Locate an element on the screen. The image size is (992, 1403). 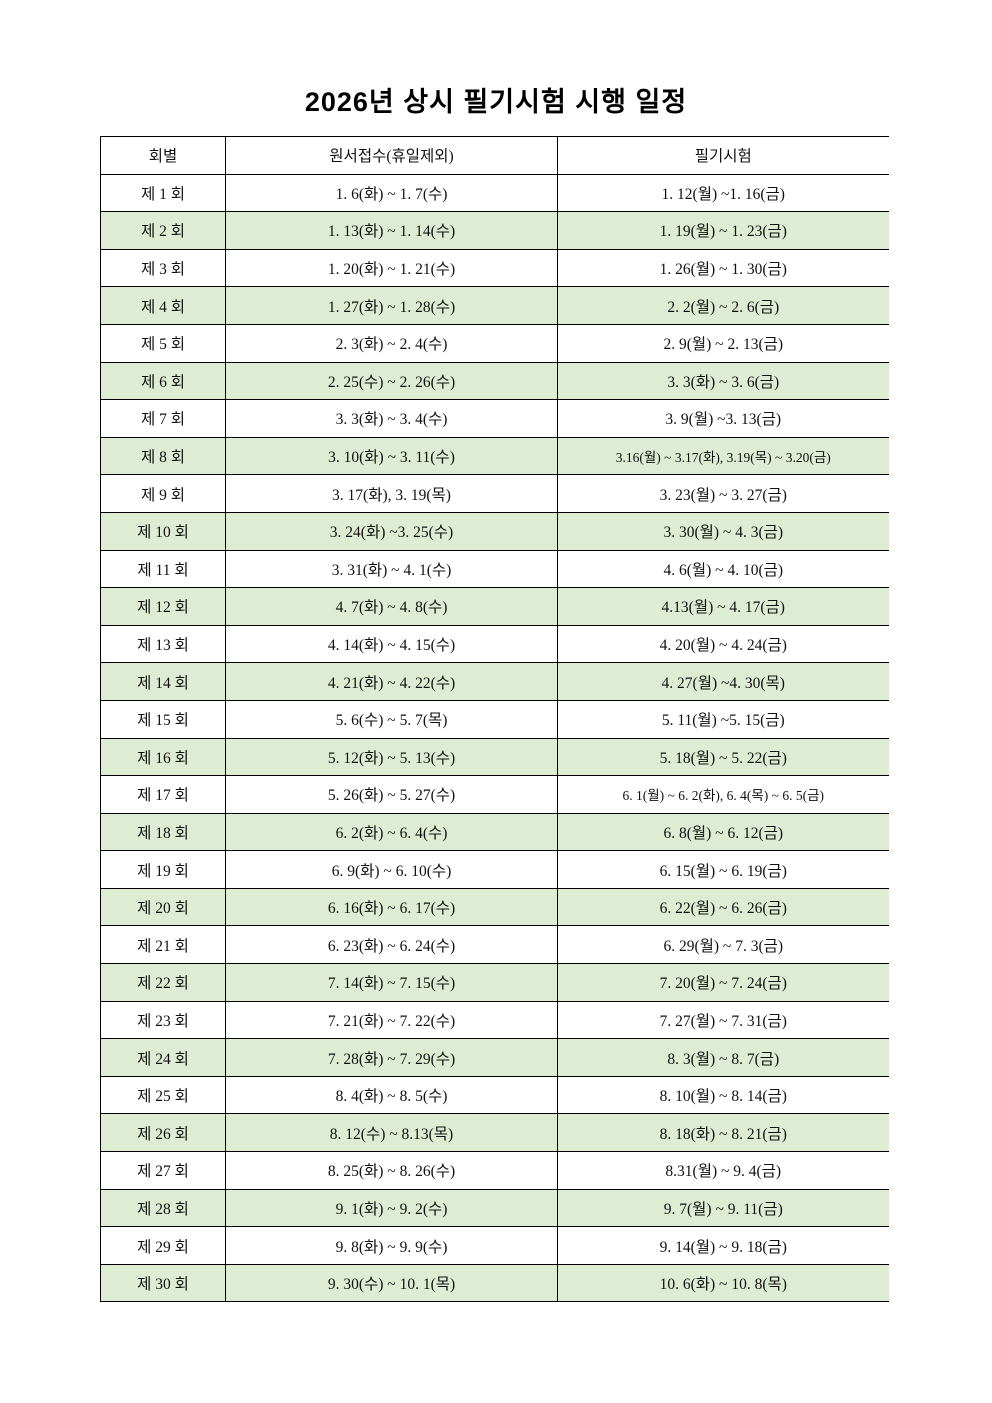
application-cell: 3. 3(화) ~ 3. 4(수) is located at coordinates (391, 418).